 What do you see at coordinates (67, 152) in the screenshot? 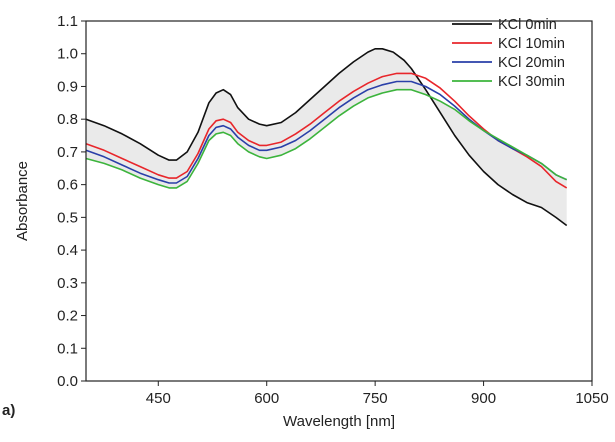
I see `y-tick-label: 0.7` at bounding box center [67, 152].